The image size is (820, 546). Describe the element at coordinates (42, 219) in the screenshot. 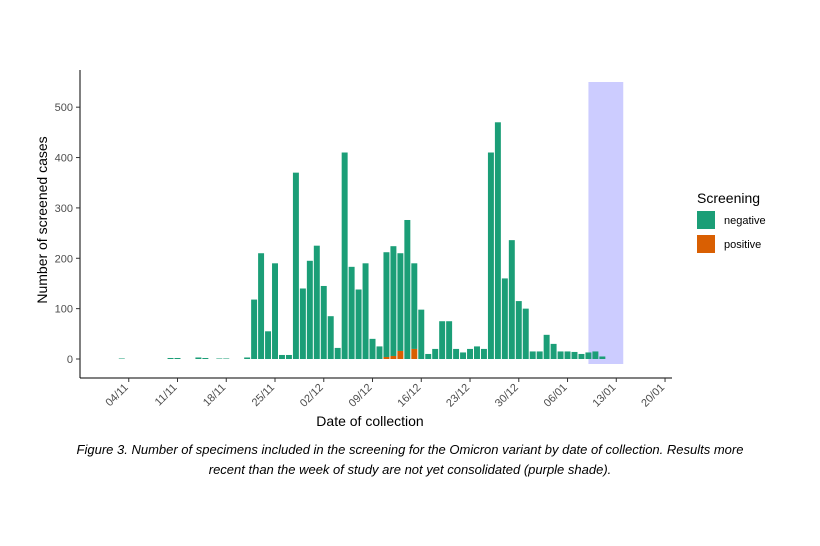

I see `y-axis-title: Number of screened cases` at that location.